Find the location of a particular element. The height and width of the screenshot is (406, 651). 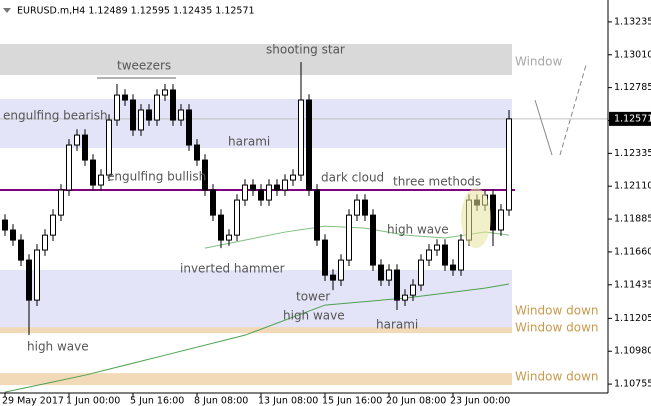

x-tick-label: 1 Jun 00:00 is located at coordinates (93, 401).